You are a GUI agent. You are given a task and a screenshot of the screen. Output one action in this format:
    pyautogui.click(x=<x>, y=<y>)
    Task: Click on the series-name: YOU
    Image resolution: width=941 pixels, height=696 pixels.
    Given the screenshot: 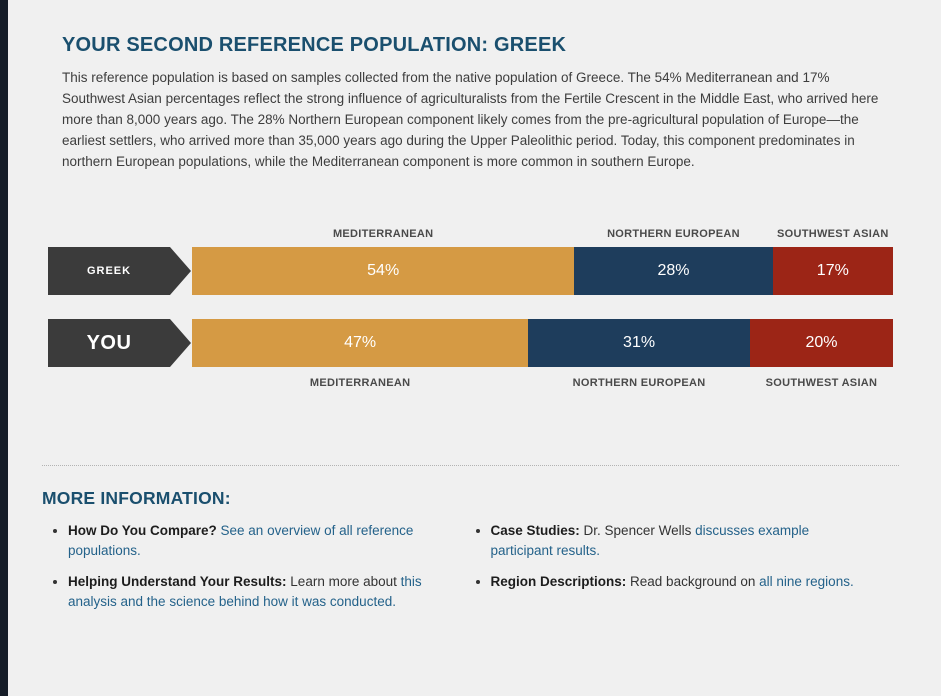 What is the action you would take?
    pyautogui.click(x=109, y=342)
    